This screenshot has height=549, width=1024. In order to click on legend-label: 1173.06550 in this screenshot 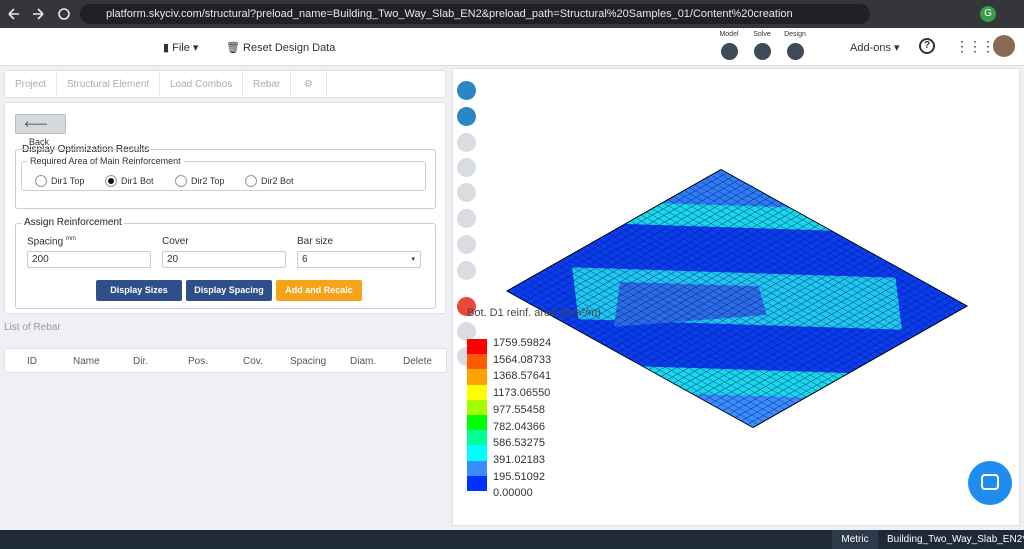, I will do `click(522, 393)`.